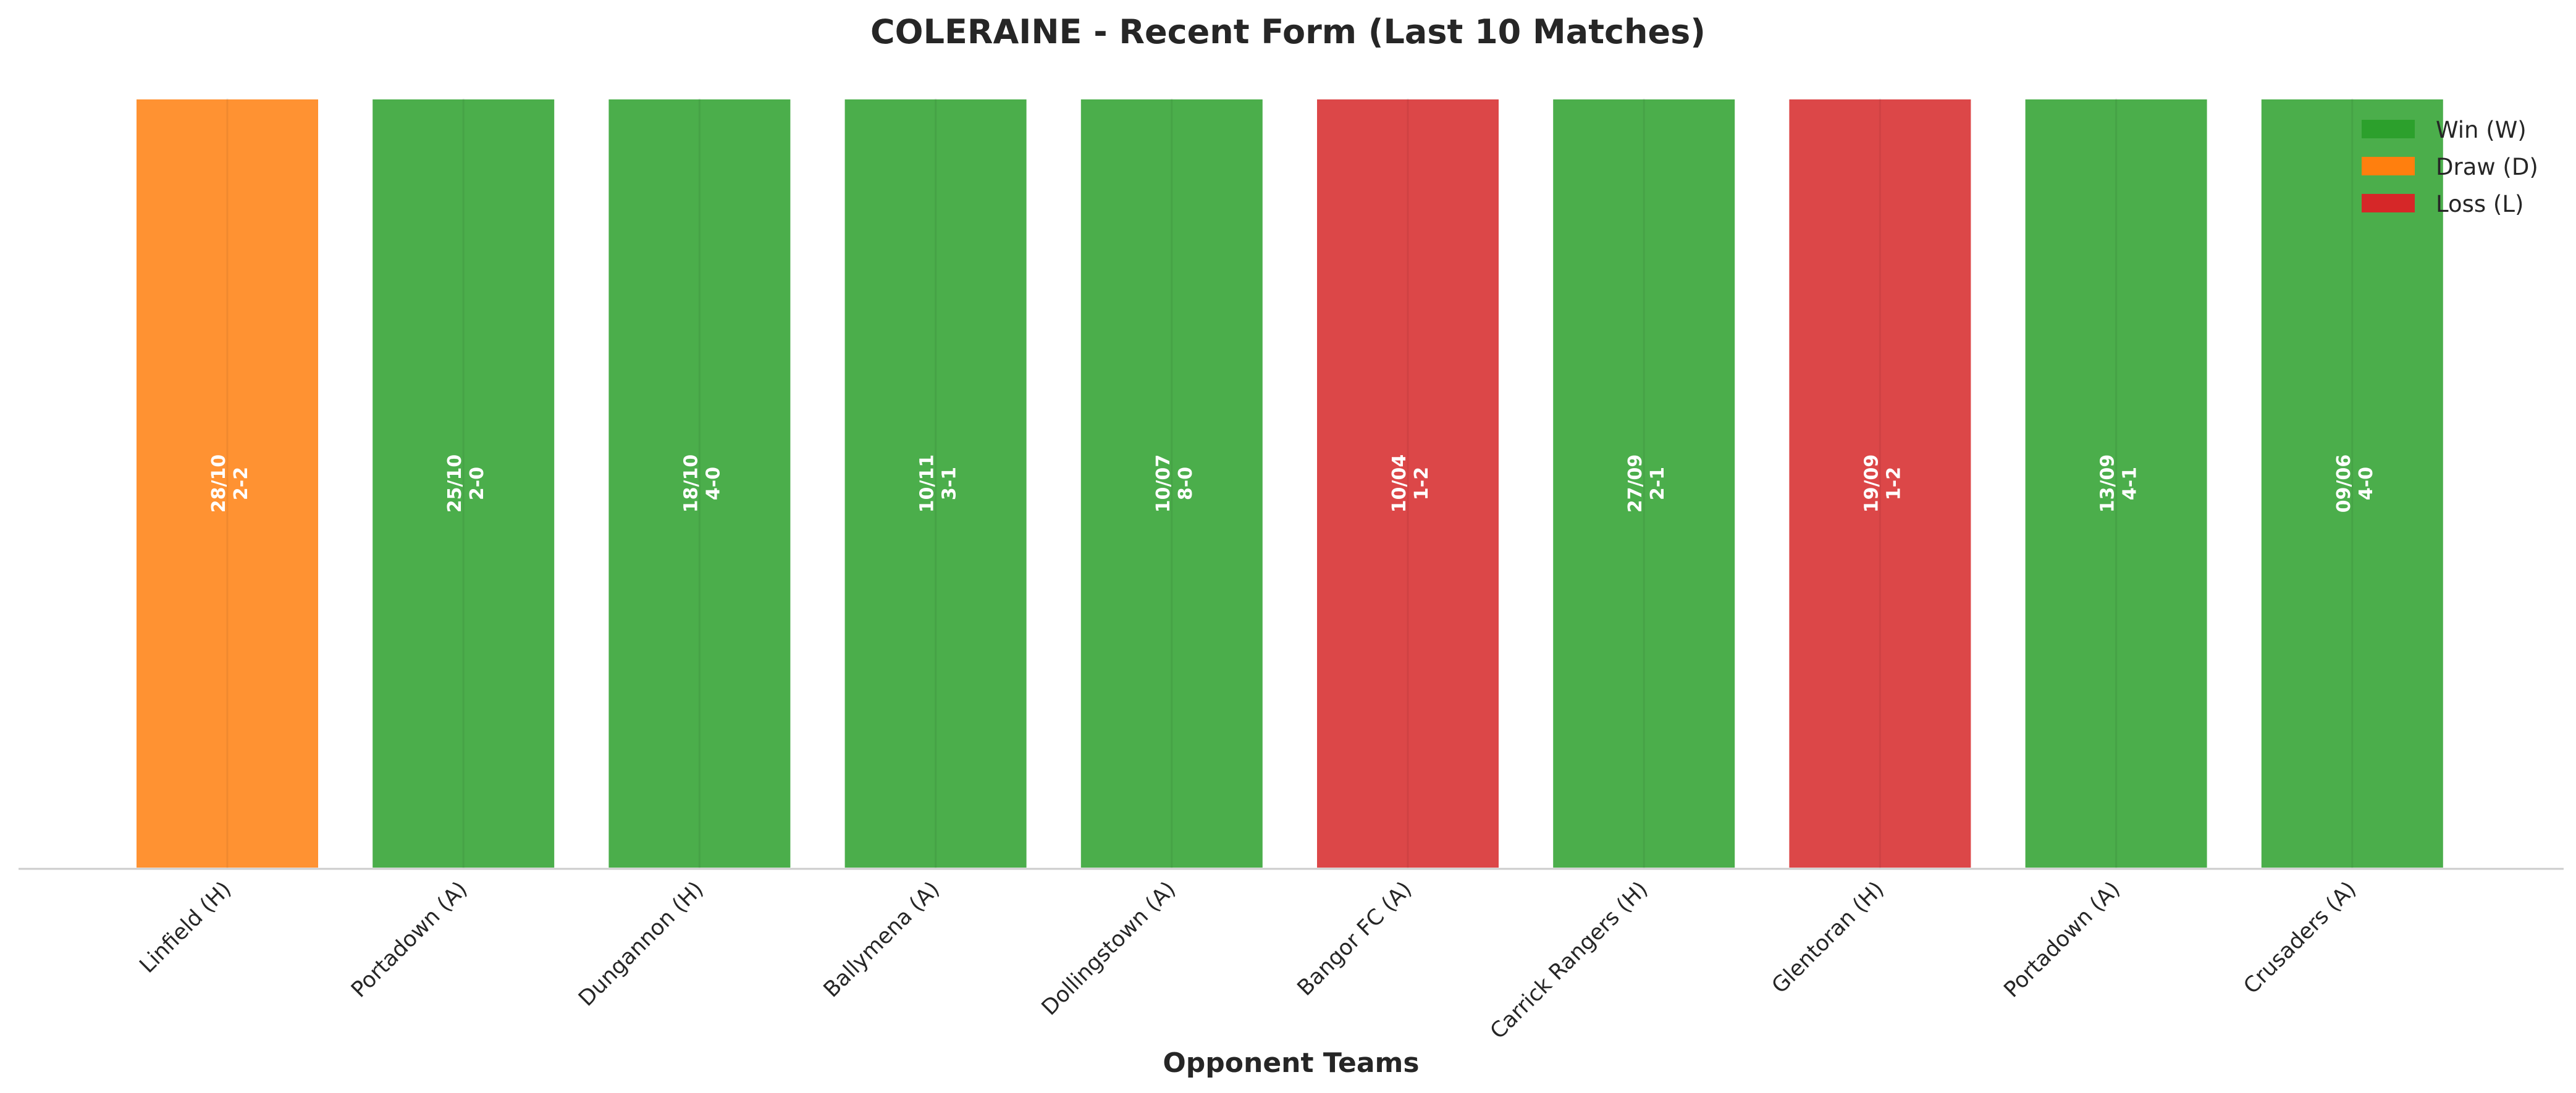 The image size is (2576, 1093). What do you see at coordinates (241, 483) in the screenshot?
I see `bar-label-score: 2-2` at bounding box center [241, 483].